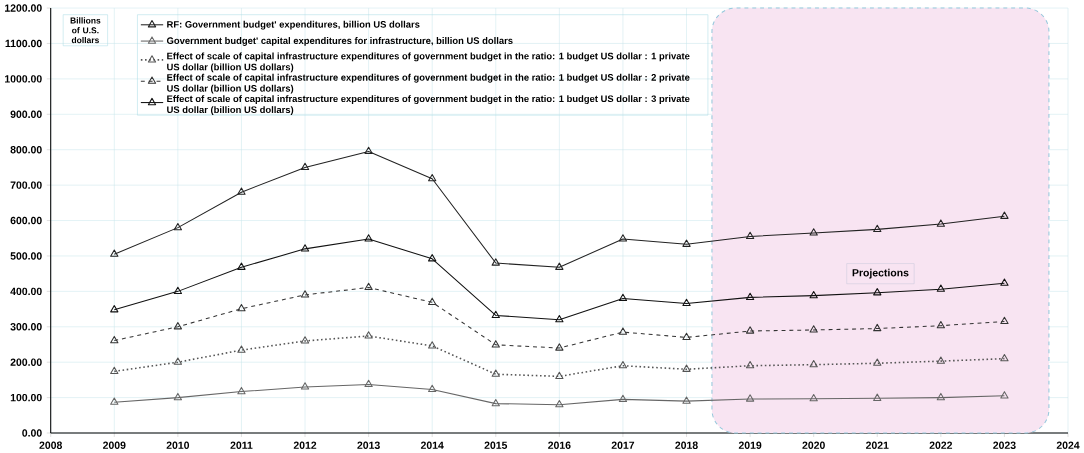  What do you see at coordinates (23, 79) in the screenshot?
I see `y-tick-label: 1000.00` at bounding box center [23, 79].